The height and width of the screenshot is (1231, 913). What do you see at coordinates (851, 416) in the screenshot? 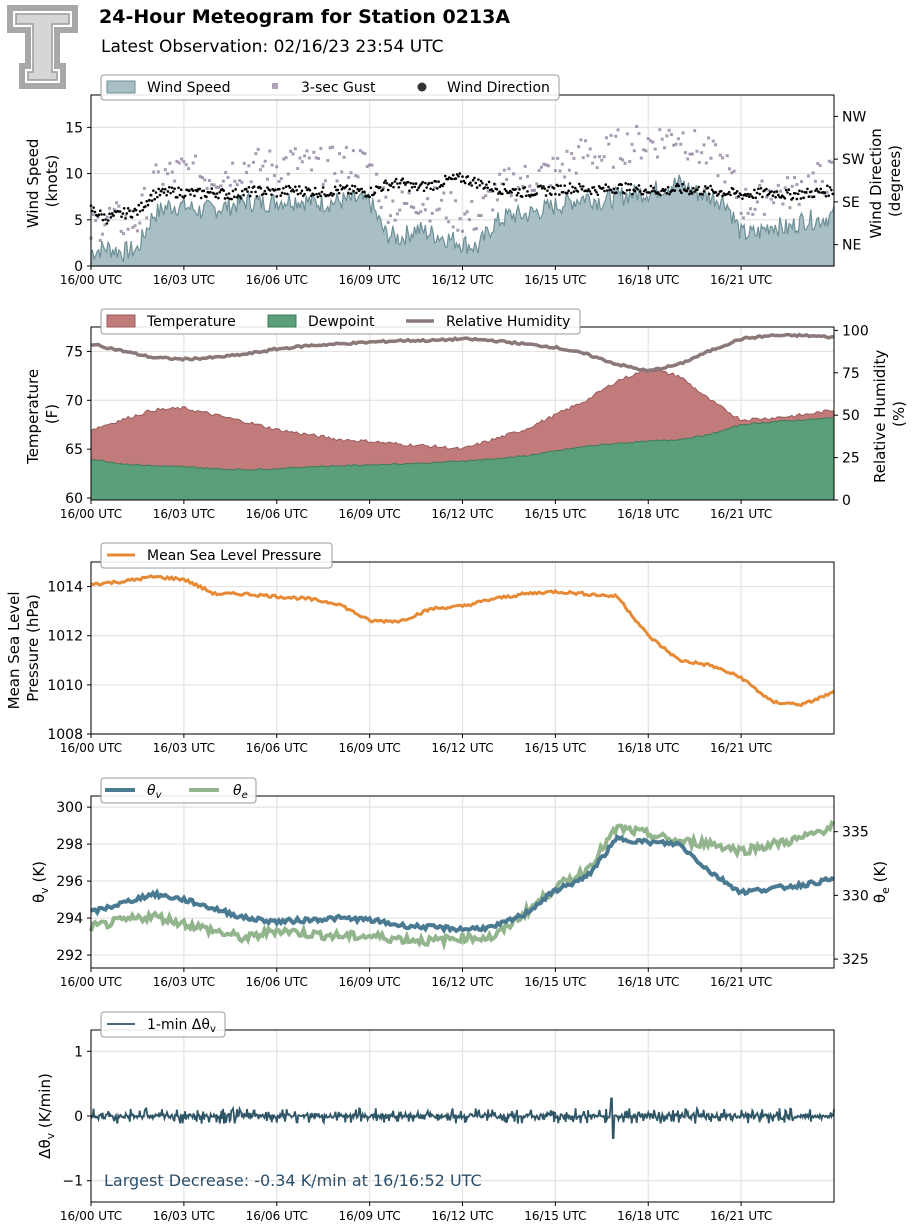
I see `y2-tick-label: 50` at bounding box center [851, 416].